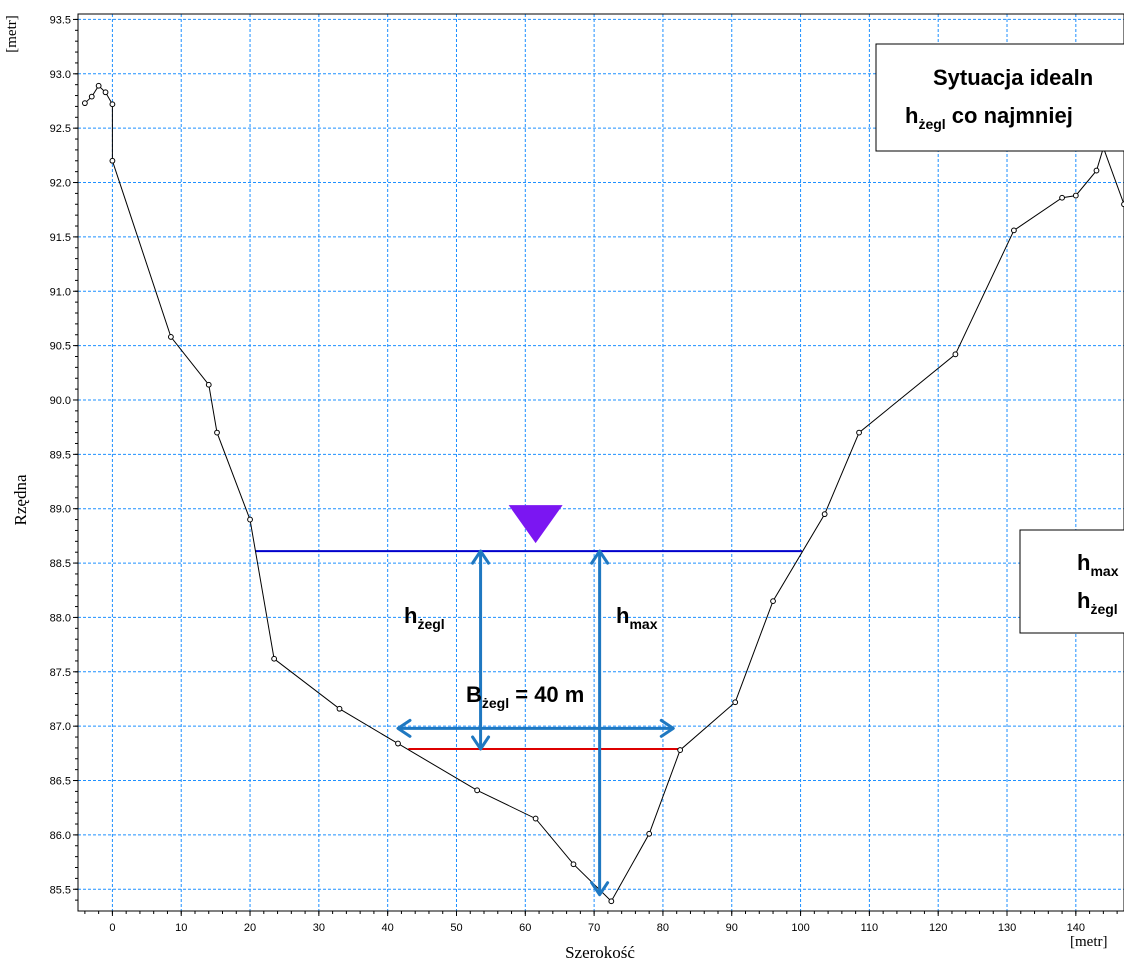  I want to click on x-tick-label-3: 30, so click(319, 928).